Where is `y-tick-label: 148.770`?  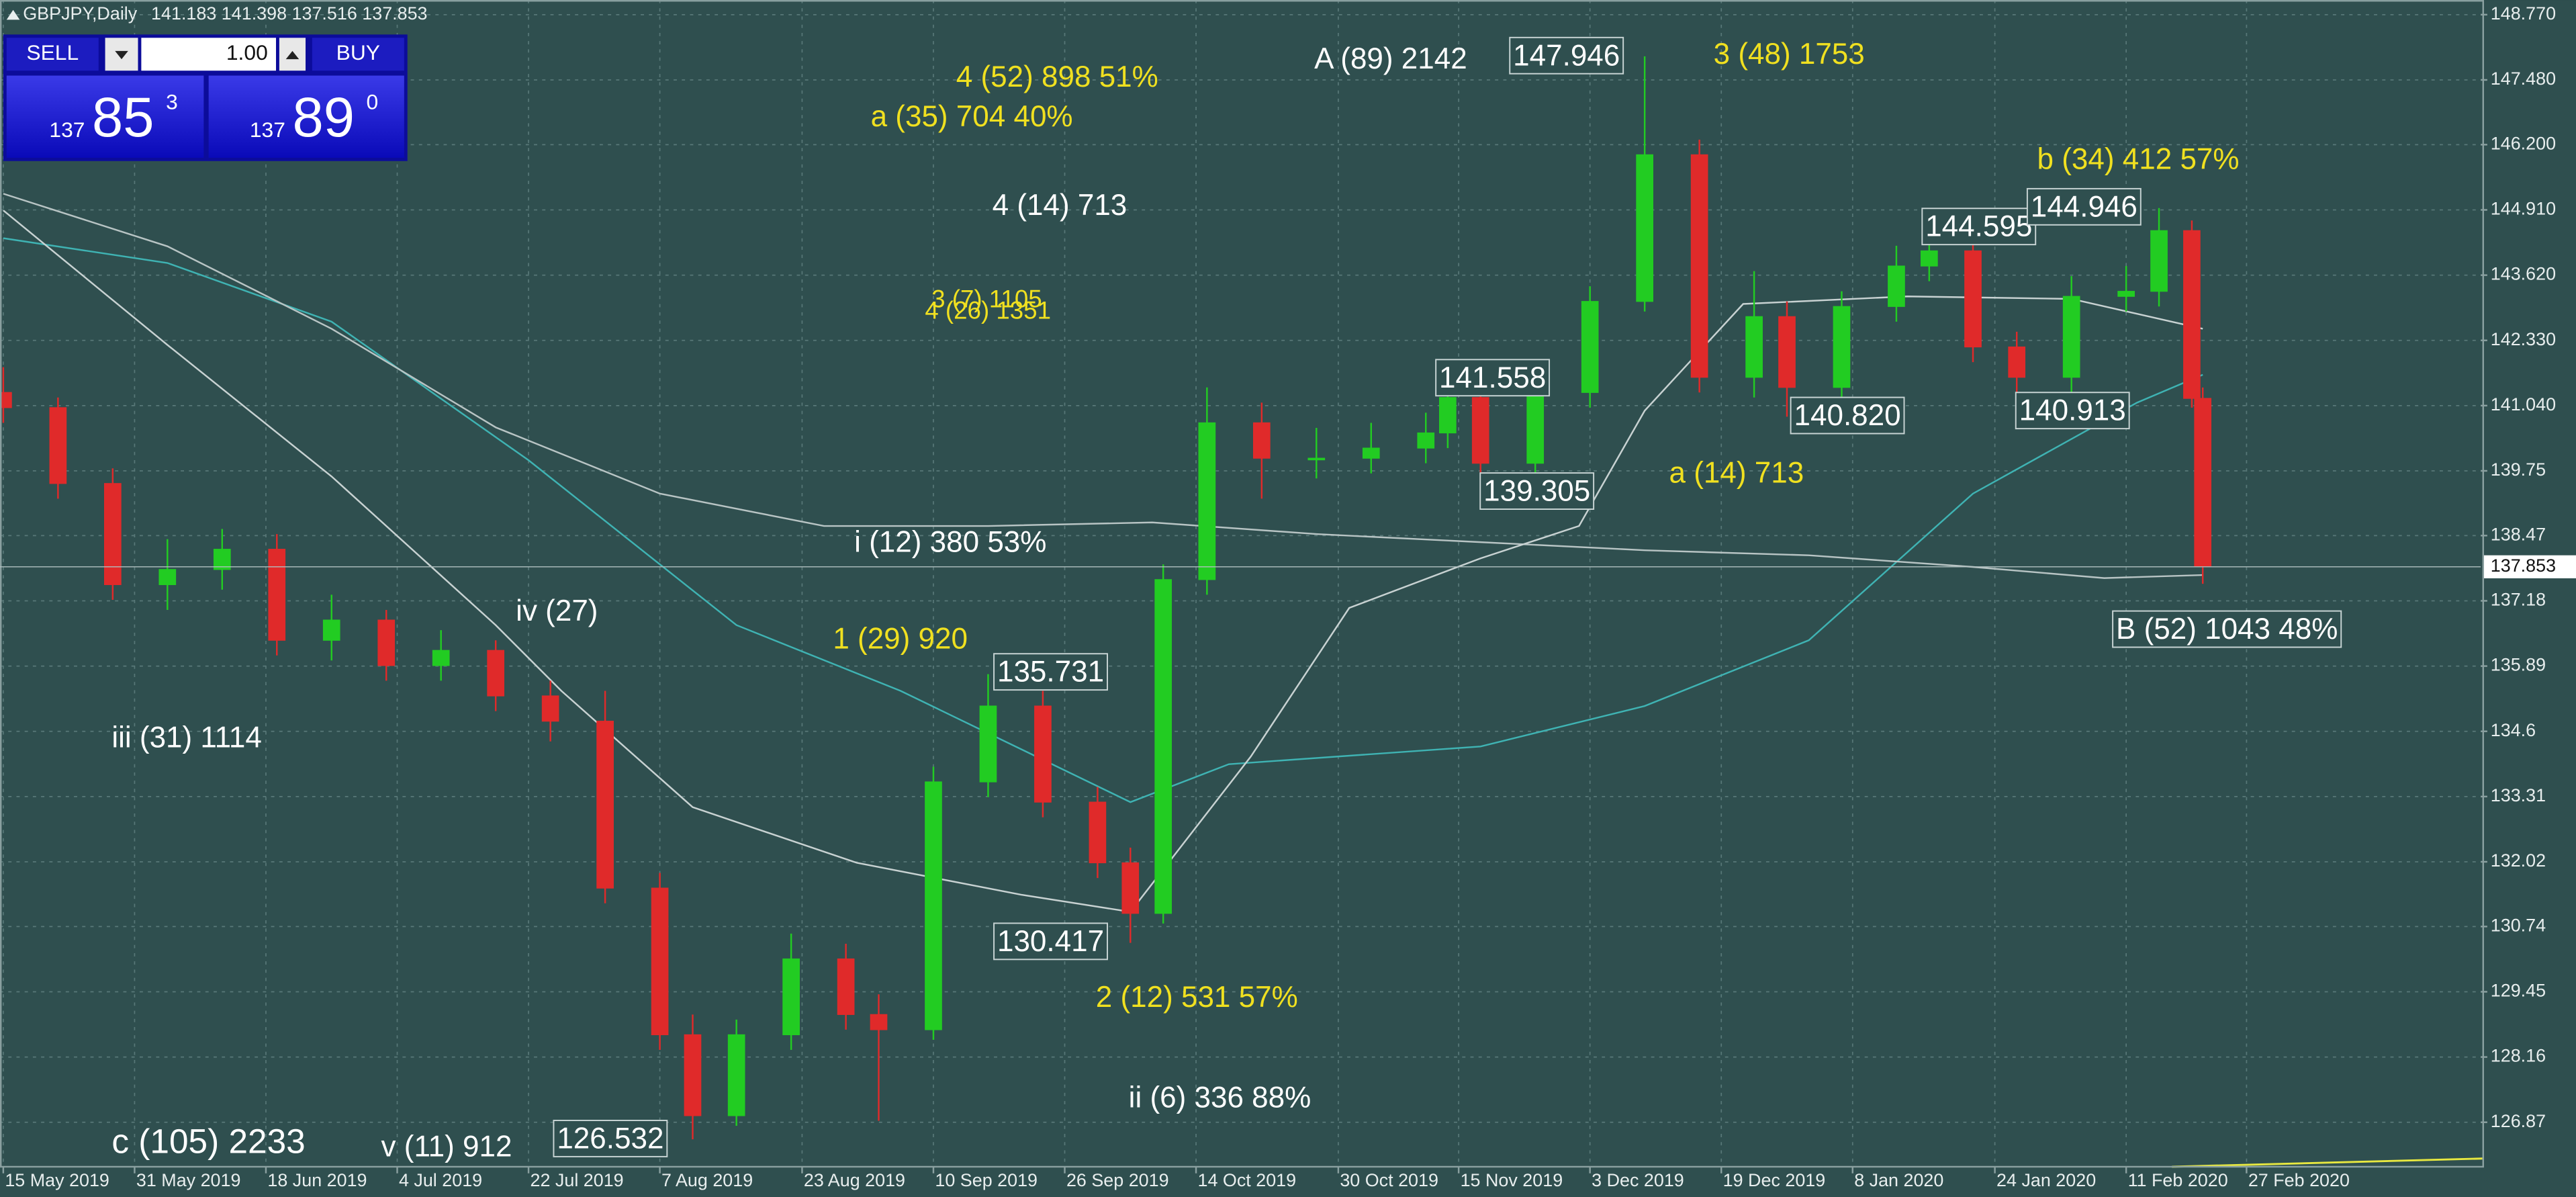 y-tick-label: 148.770 is located at coordinates (2523, 13).